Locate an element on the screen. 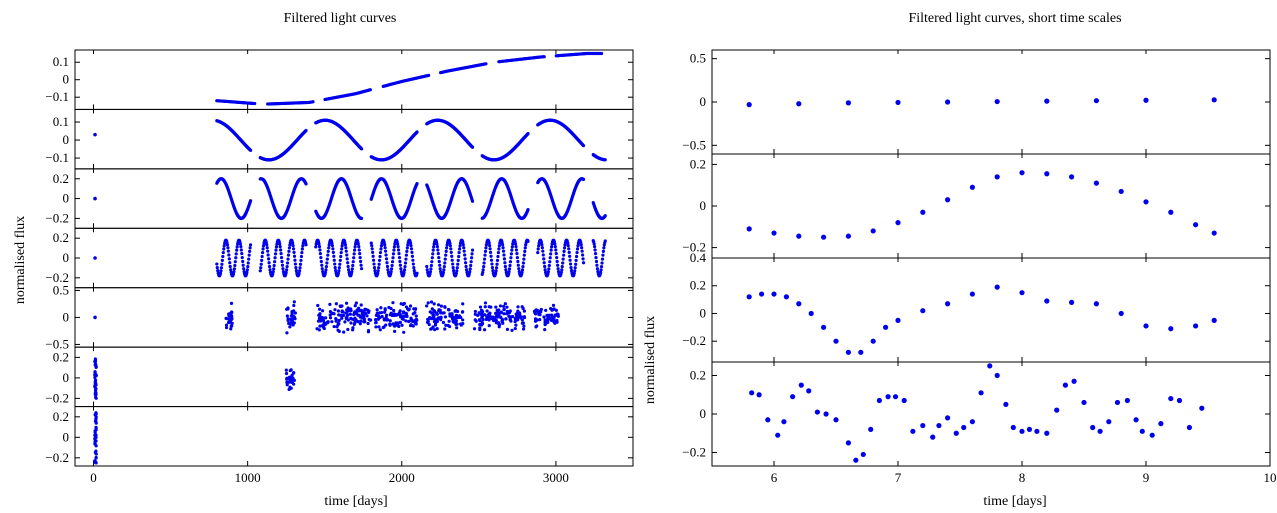  right-x-tick-label: 8 is located at coordinates (1022, 477).